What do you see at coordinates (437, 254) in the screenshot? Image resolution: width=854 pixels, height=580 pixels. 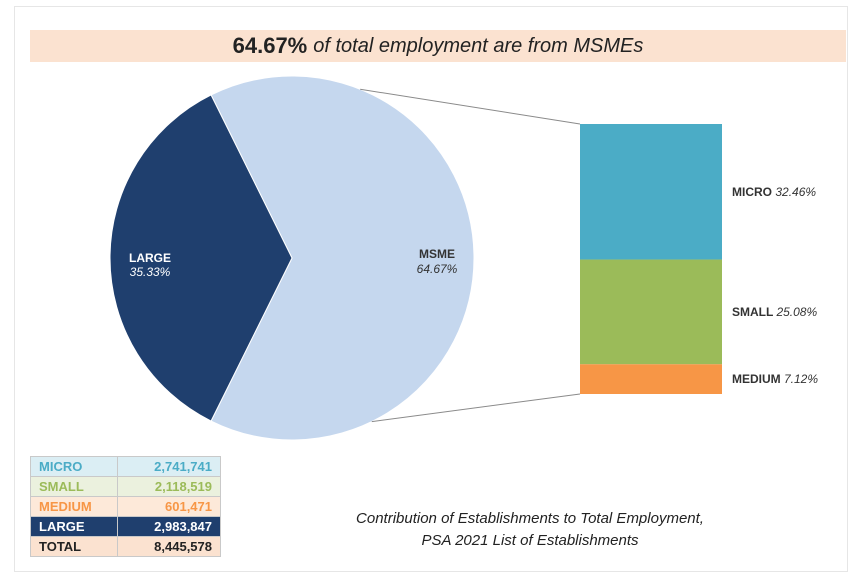 I see `pie-label-msme: MSME` at bounding box center [437, 254].